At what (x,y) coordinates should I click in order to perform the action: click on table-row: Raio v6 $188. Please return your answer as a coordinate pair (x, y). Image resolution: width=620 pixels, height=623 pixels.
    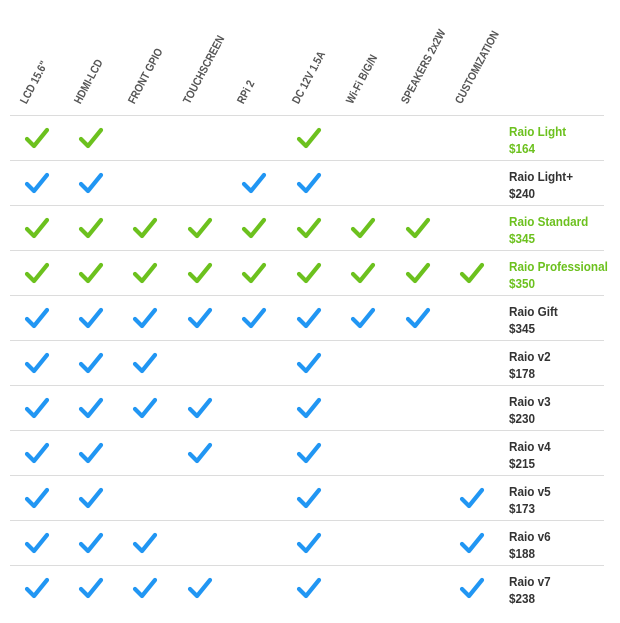
    Looking at the image, I should click on (307, 543).